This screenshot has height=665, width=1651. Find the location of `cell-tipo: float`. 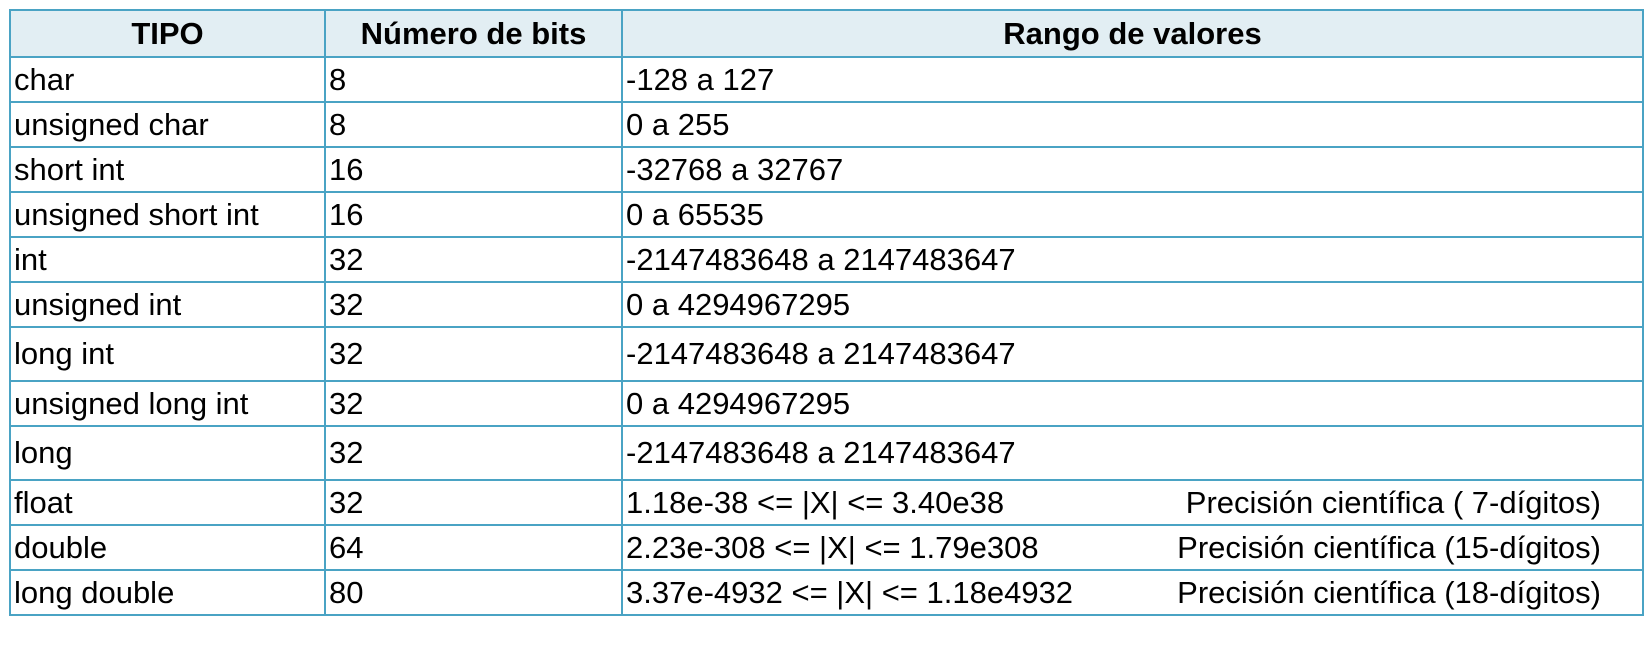

cell-tipo: float is located at coordinates (167, 502).